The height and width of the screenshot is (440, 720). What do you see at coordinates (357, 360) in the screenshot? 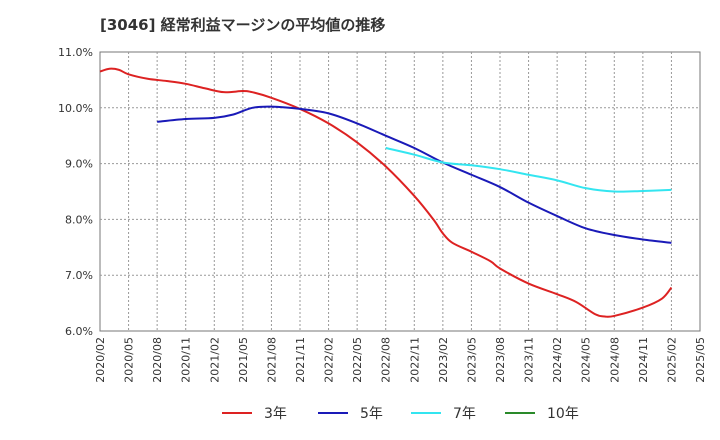
I see `x-tick-label: 2022/05` at bounding box center [357, 360].